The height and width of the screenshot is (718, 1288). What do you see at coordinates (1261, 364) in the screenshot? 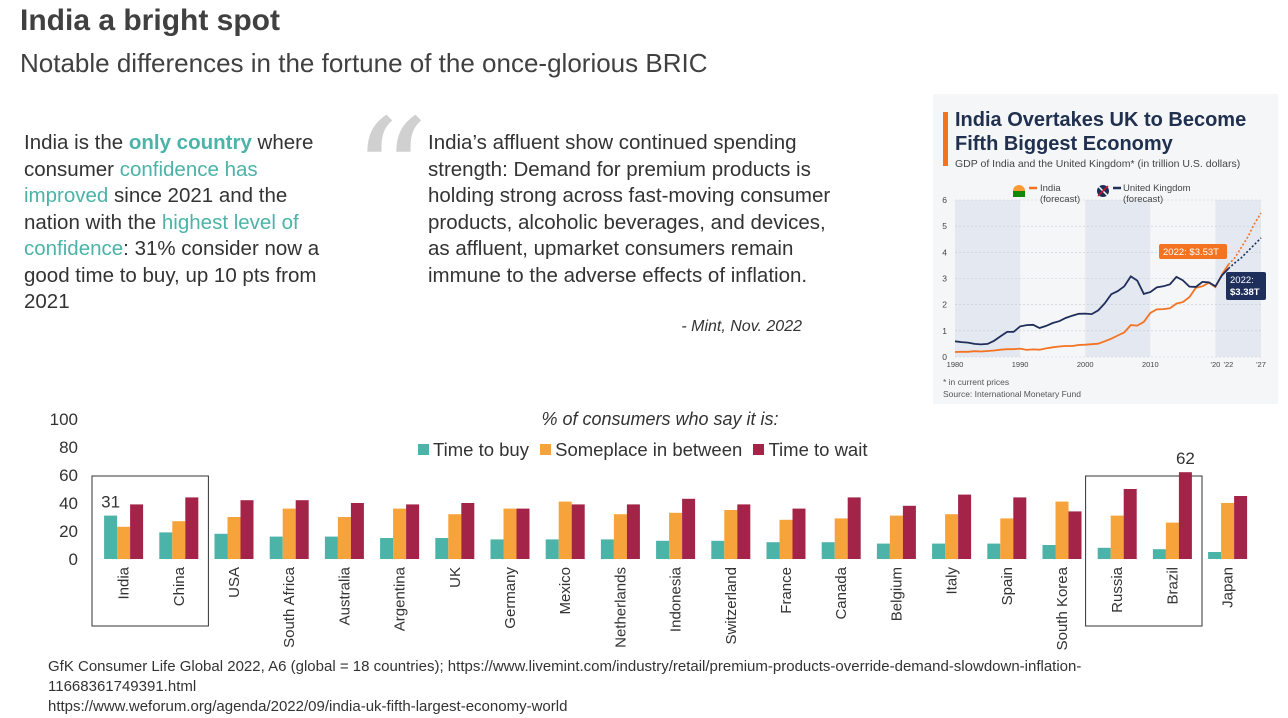
I see `inset-x-tick: '27` at bounding box center [1261, 364].